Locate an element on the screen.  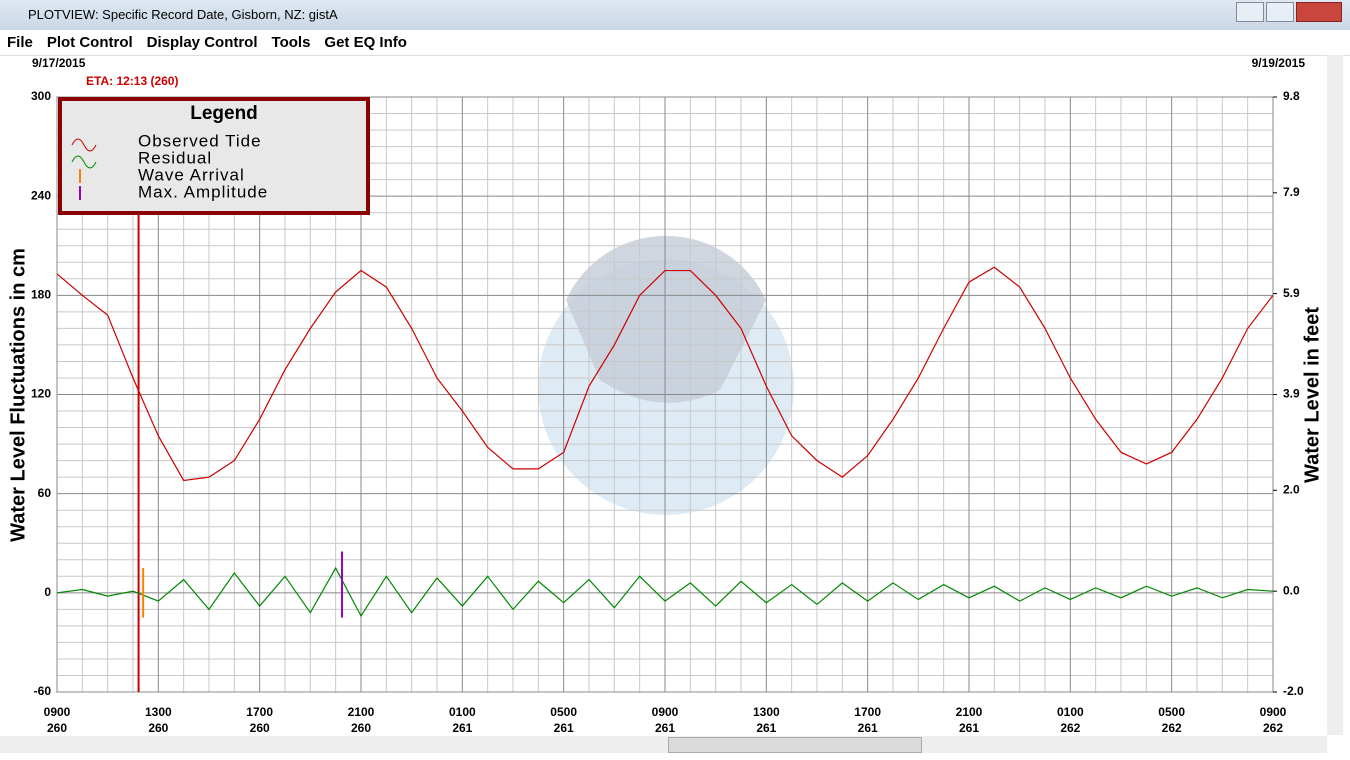
maximize-button is located at coordinates (1280, 12).